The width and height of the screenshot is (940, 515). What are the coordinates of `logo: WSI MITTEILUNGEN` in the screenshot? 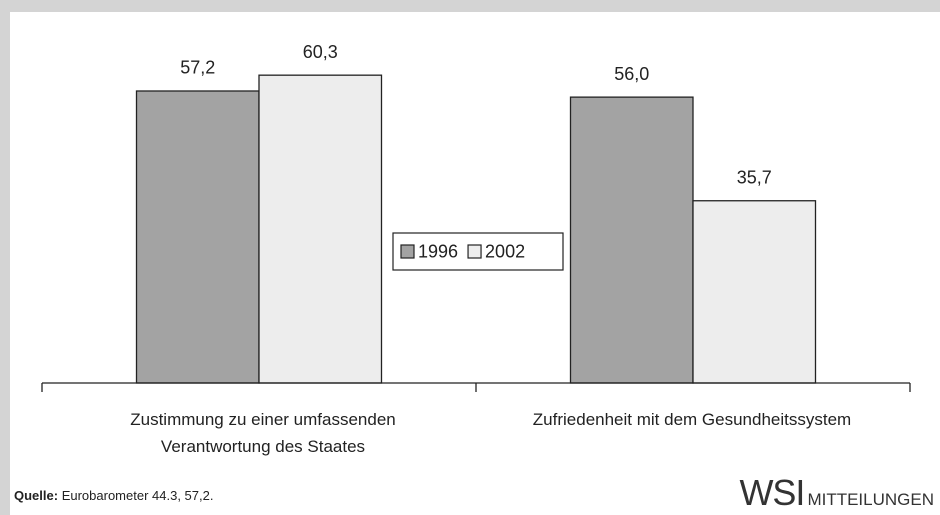 It's located at (836, 493).